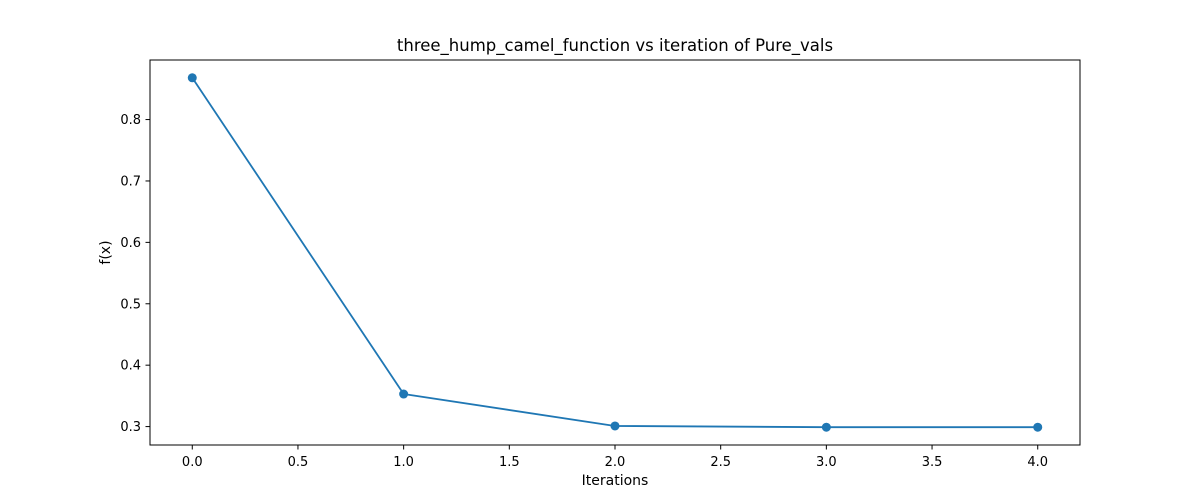 This screenshot has height=504, width=1200. Describe the element at coordinates (1037, 462) in the screenshot. I see `x-tick-label: 4.0` at that location.